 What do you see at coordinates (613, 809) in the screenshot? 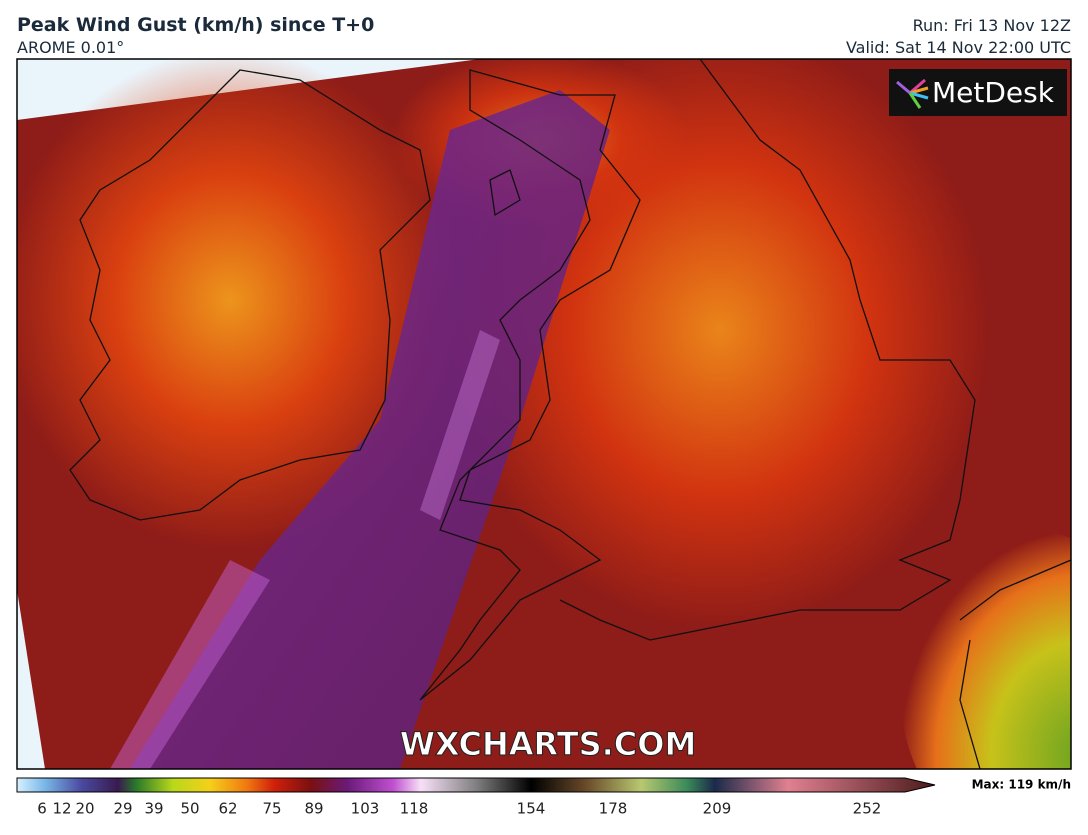
I see `colorbar-tick-label: 178` at bounding box center [613, 809].